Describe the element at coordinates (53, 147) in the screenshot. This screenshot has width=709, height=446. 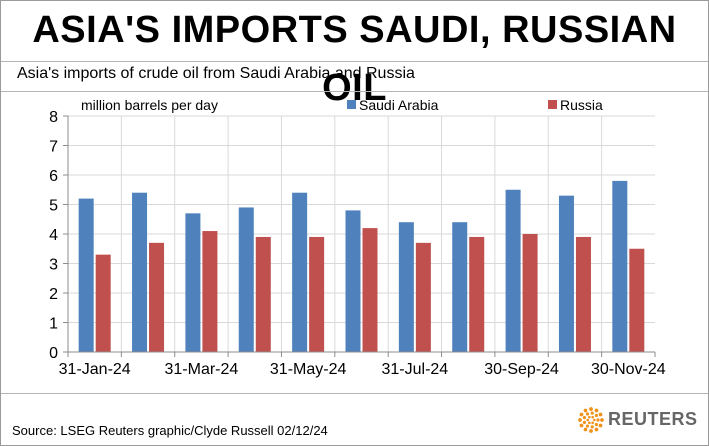
I see `y-tick-label: 7` at that location.